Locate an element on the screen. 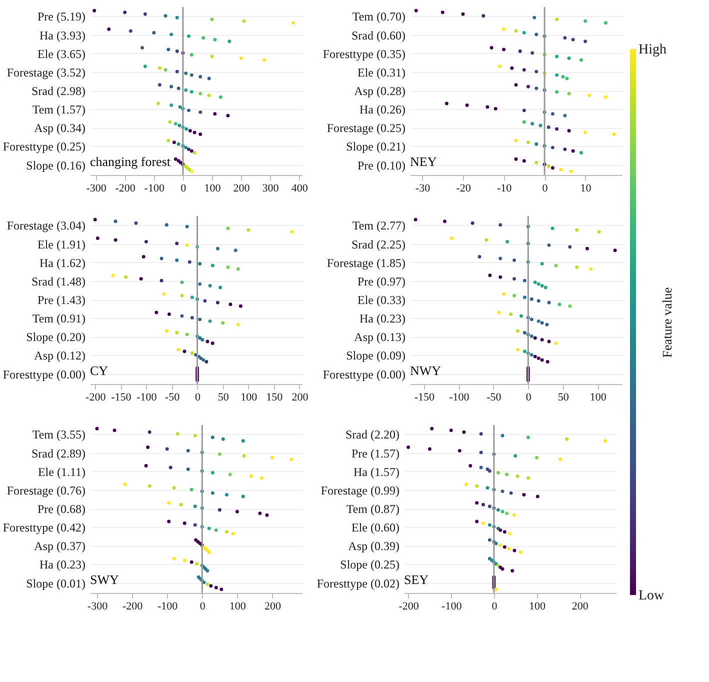 The width and height of the screenshot is (709, 682). y-tick-label: Pre (1.57) is located at coordinates (376, 453).